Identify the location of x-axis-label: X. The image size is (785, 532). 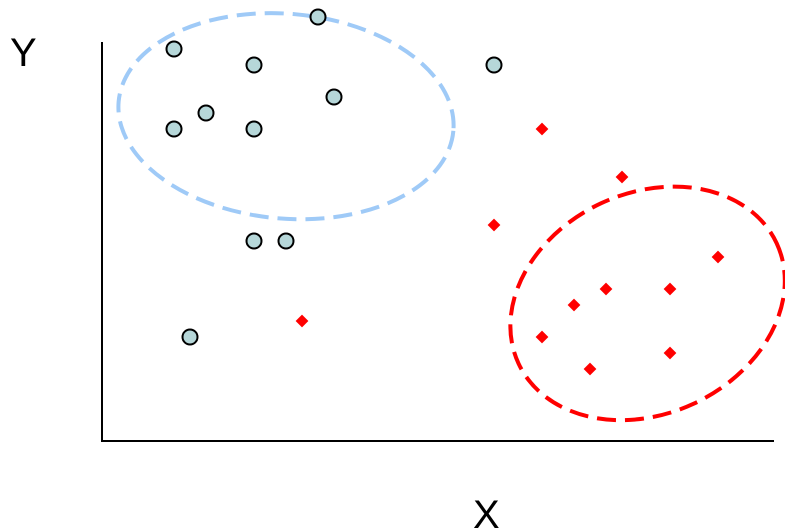
(486, 512).